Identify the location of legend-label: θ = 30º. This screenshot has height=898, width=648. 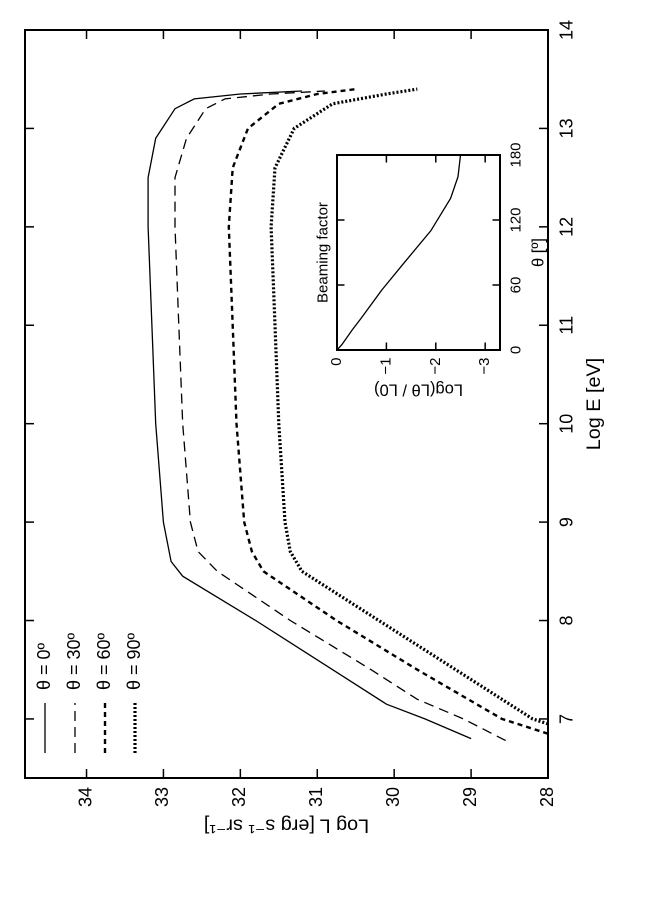
(74, 661).